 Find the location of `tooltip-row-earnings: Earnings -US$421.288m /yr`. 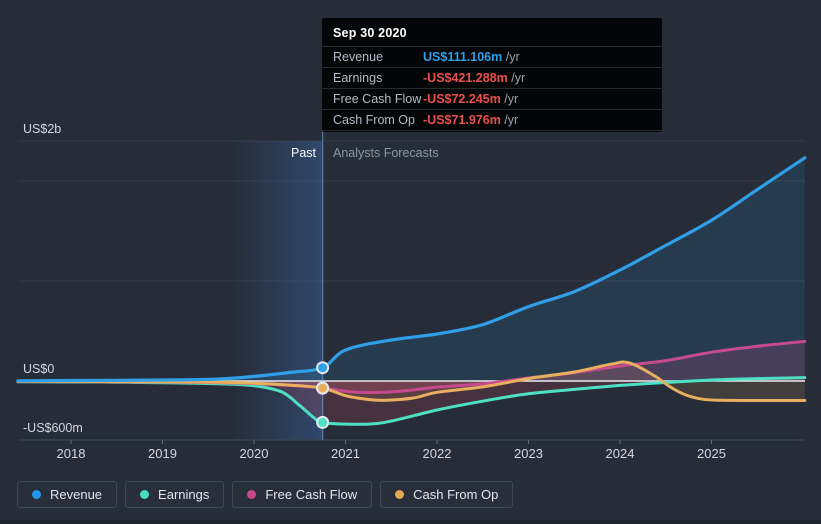

tooltip-row-earnings: Earnings -US$421.288m /yr is located at coordinates (492, 77).